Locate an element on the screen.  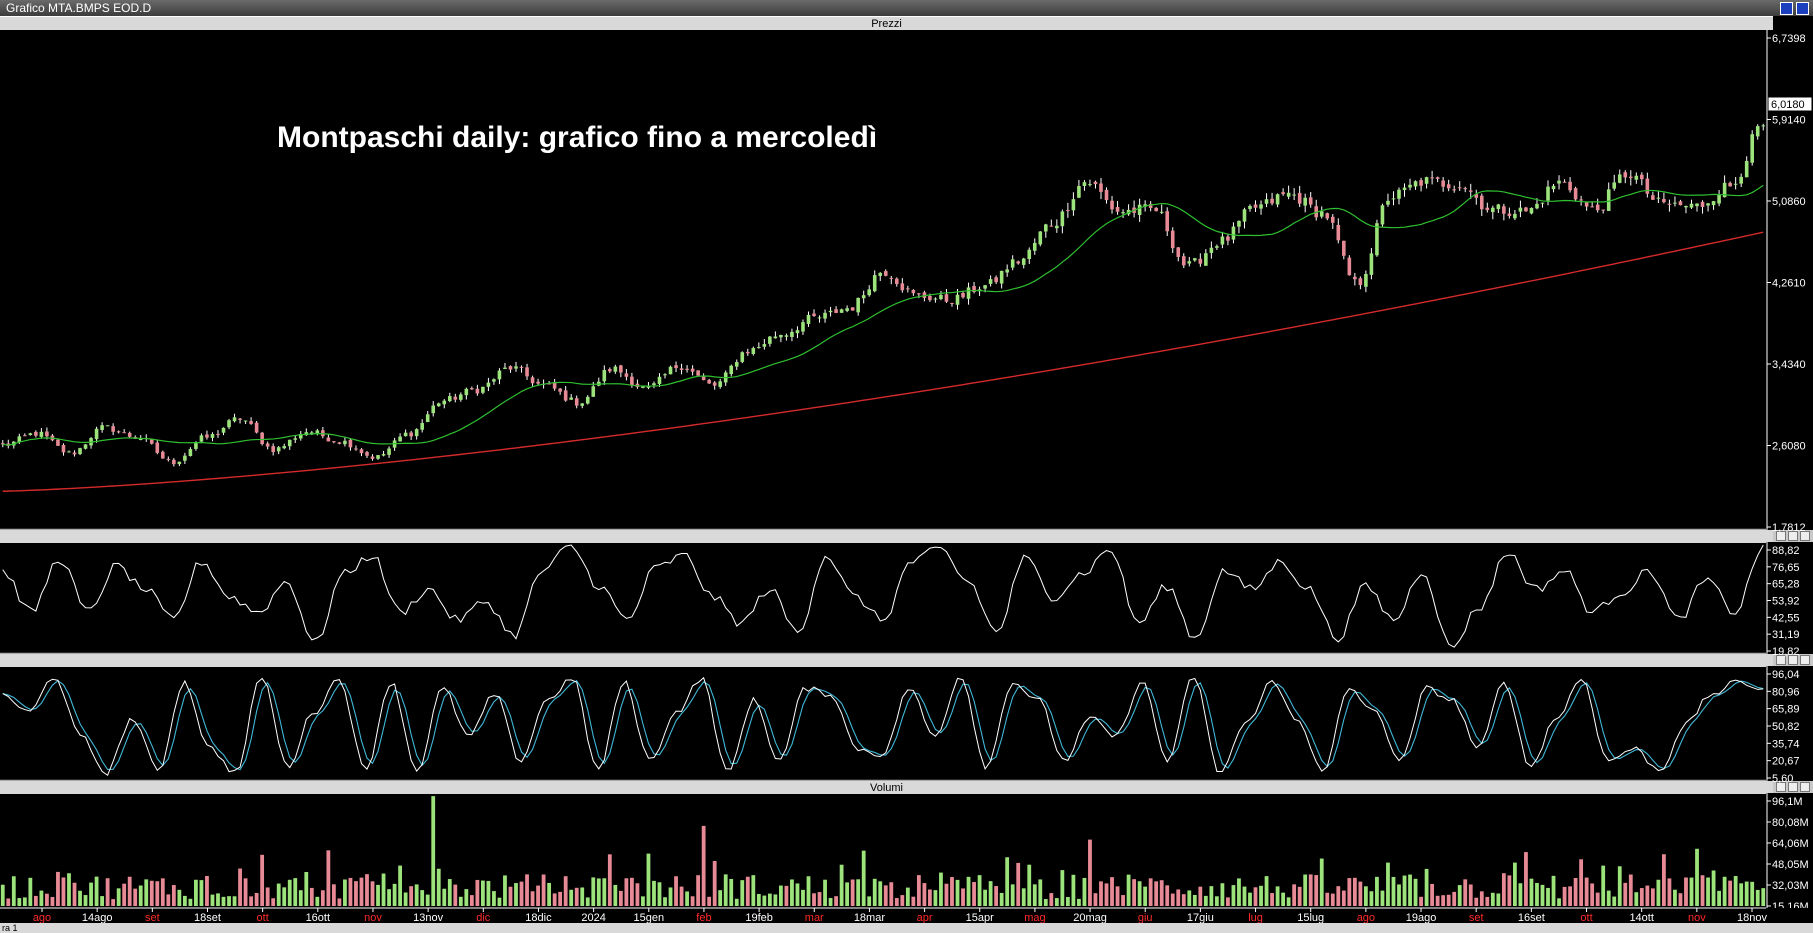
time-axis-label: dic is located at coordinates (483, 917).